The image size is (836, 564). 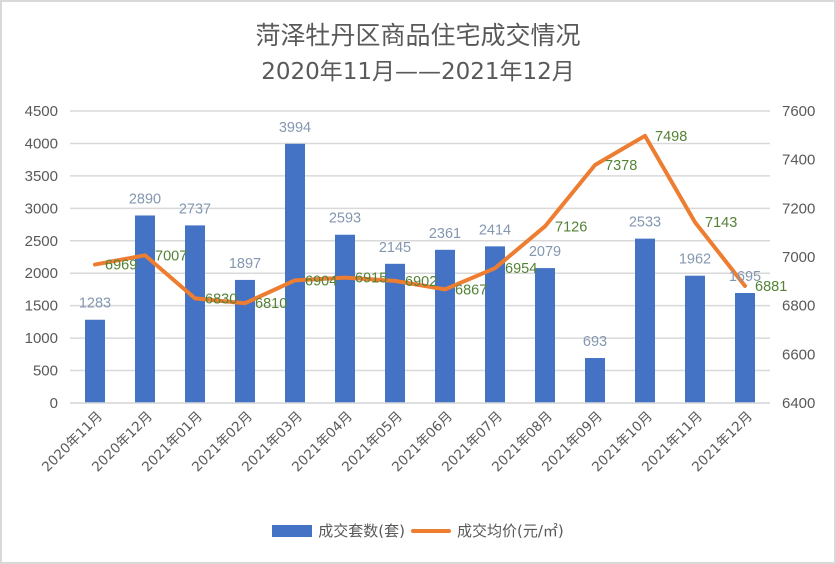 What do you see at coordinates (121, 266) in the screenshot?
I see `line-value-label: 6969` at bounding box center [121, 266].